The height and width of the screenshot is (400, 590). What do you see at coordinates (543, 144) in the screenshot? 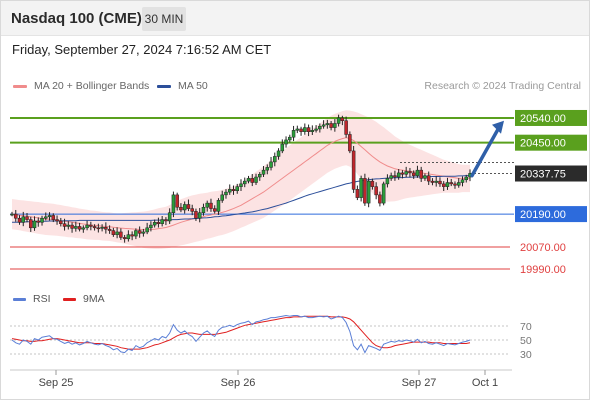
I see `level-label: 20450.00` at bounding box center [543, 144].